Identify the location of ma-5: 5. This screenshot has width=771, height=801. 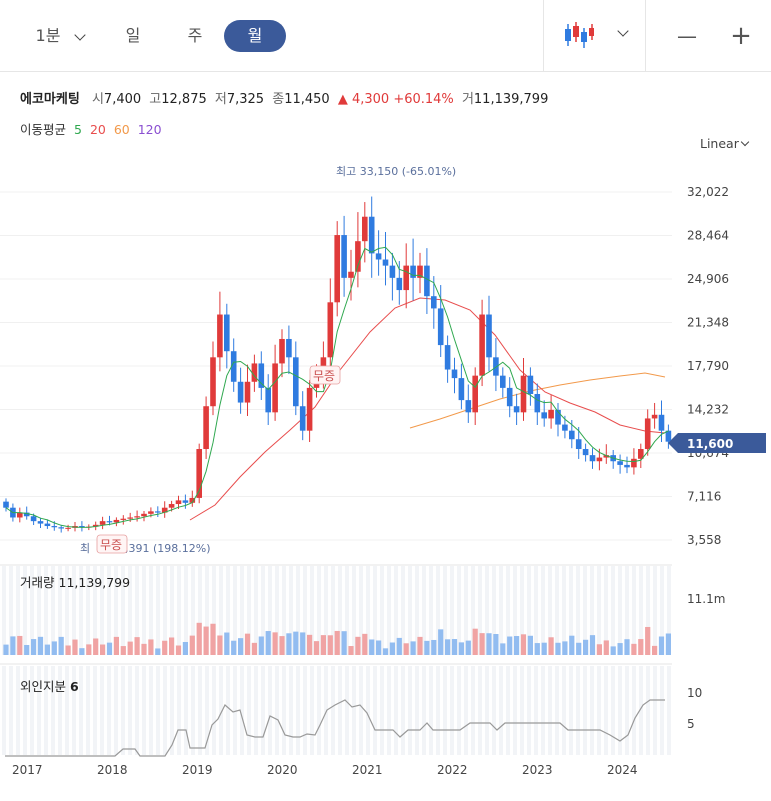
(78, 129).